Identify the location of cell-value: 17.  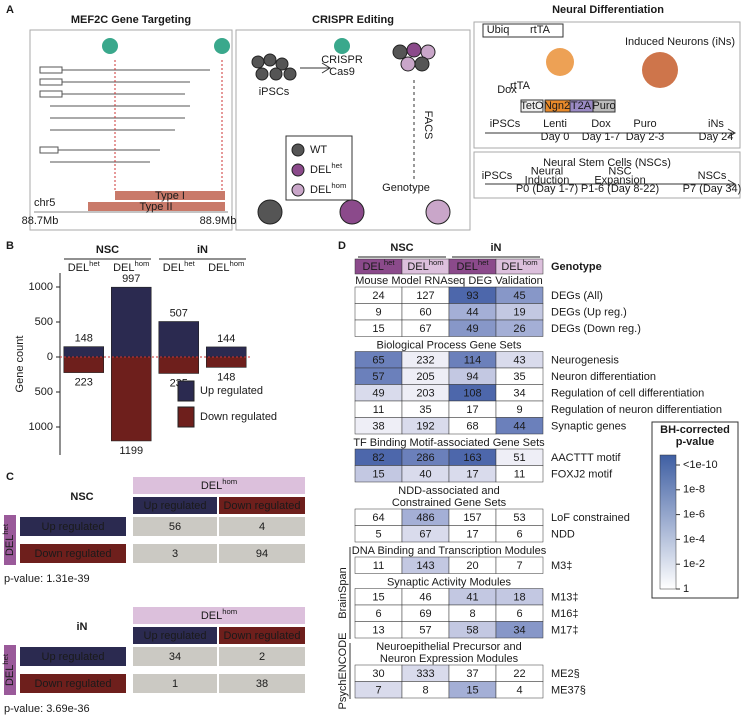
(472, 535).